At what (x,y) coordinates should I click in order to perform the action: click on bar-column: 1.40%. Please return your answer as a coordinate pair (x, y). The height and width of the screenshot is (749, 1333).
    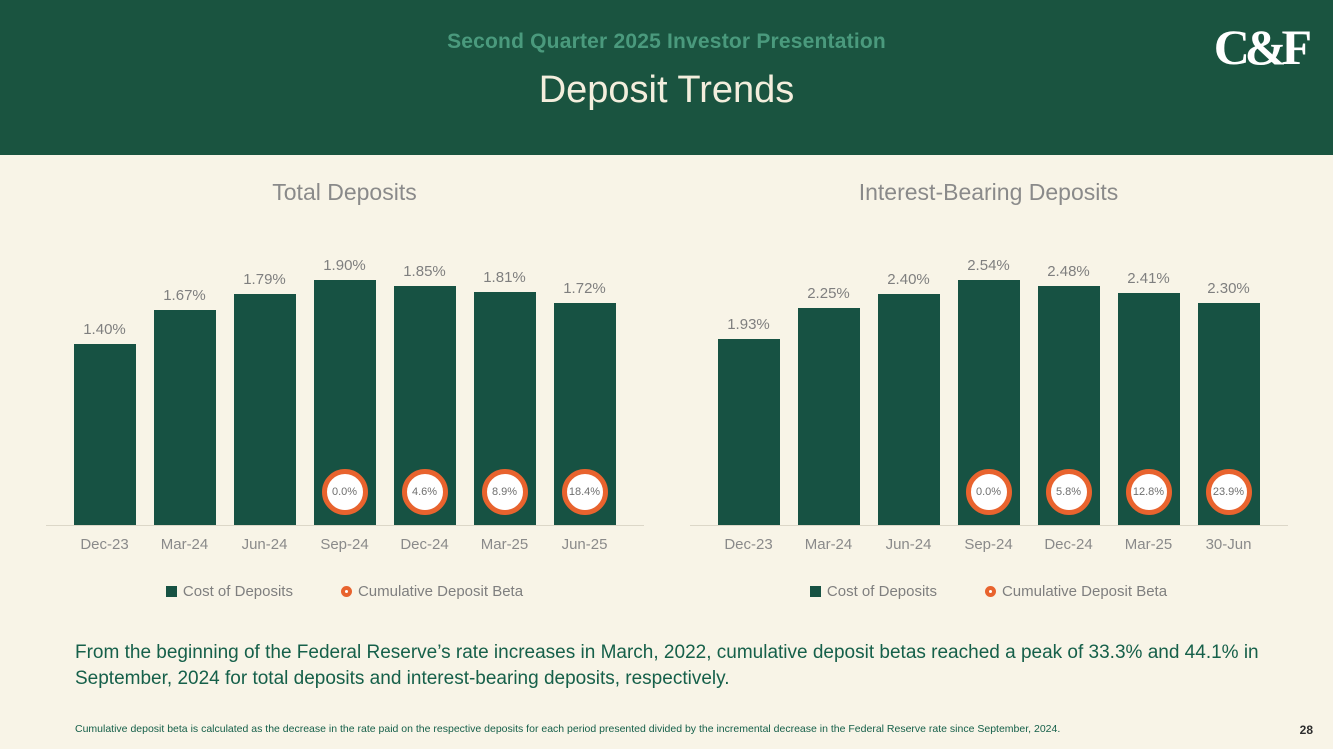
    Looking at the image, I should click on (104, 423).